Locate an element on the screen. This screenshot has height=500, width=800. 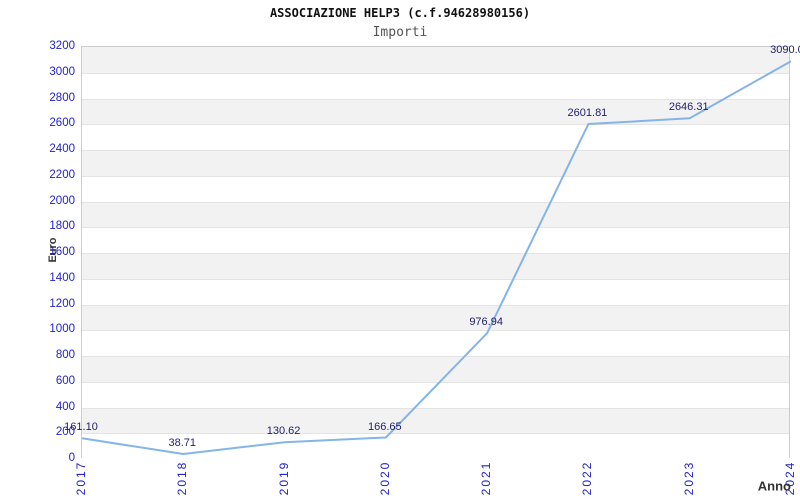
data-point-label: 3090.00 is located at coordinates (785, 50).